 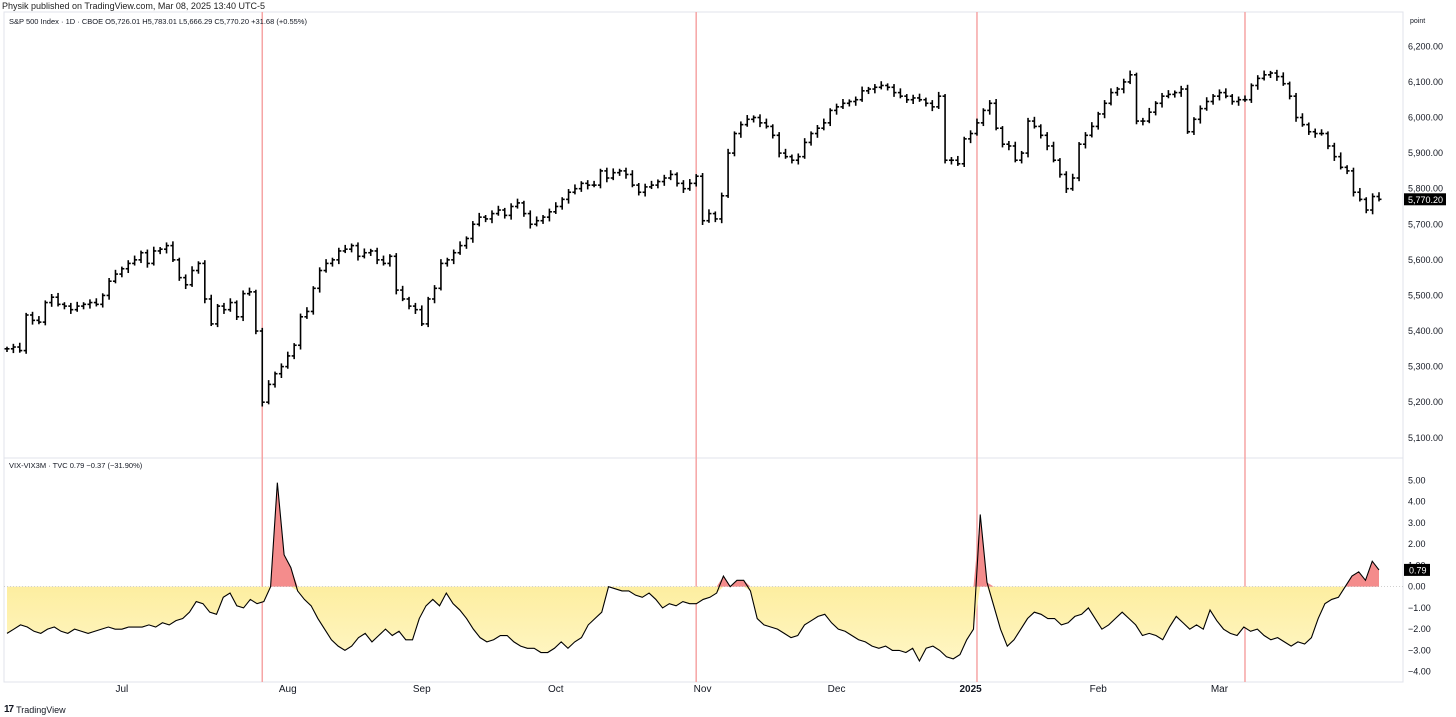 I want to click on indicator-tick-label: −2.00, so click(x=1419, y=629).